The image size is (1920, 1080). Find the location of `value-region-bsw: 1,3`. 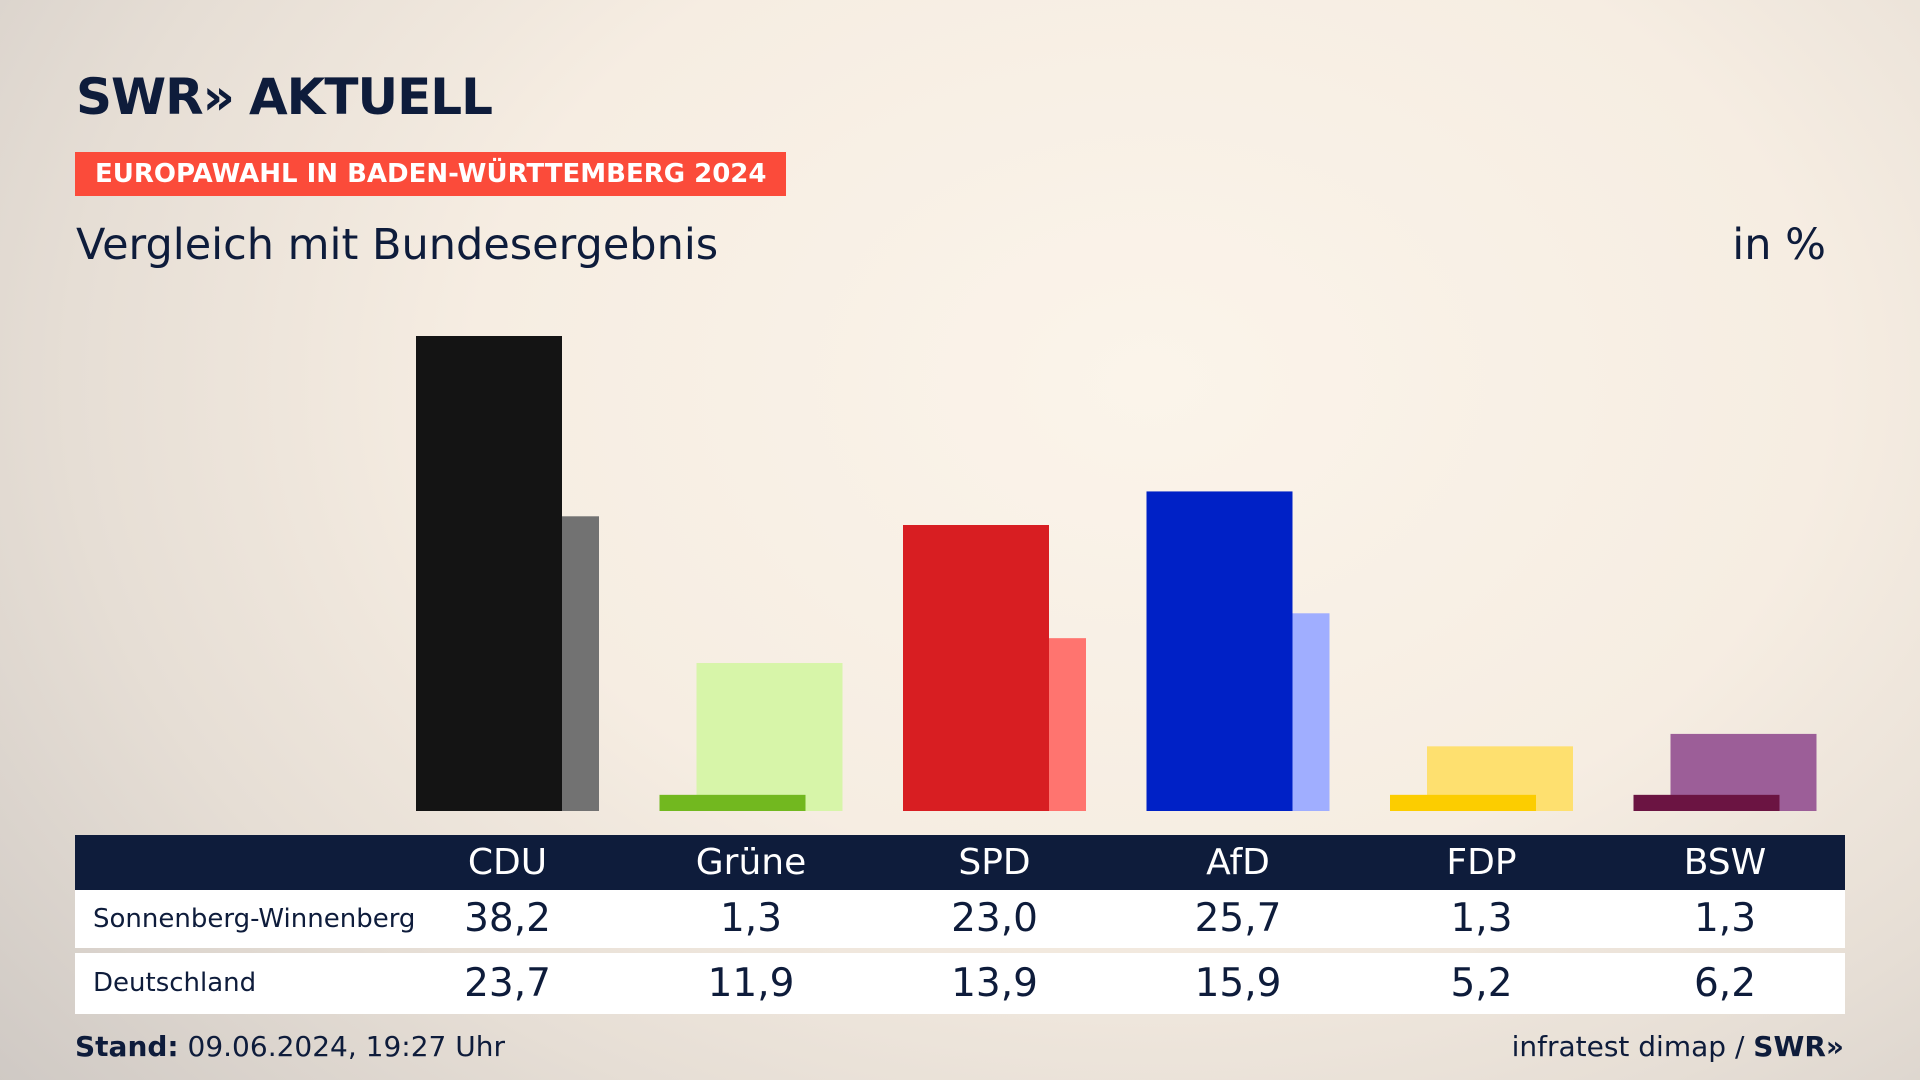

value-region-bsw: 1,3 is located at coordinates (1725, 918).